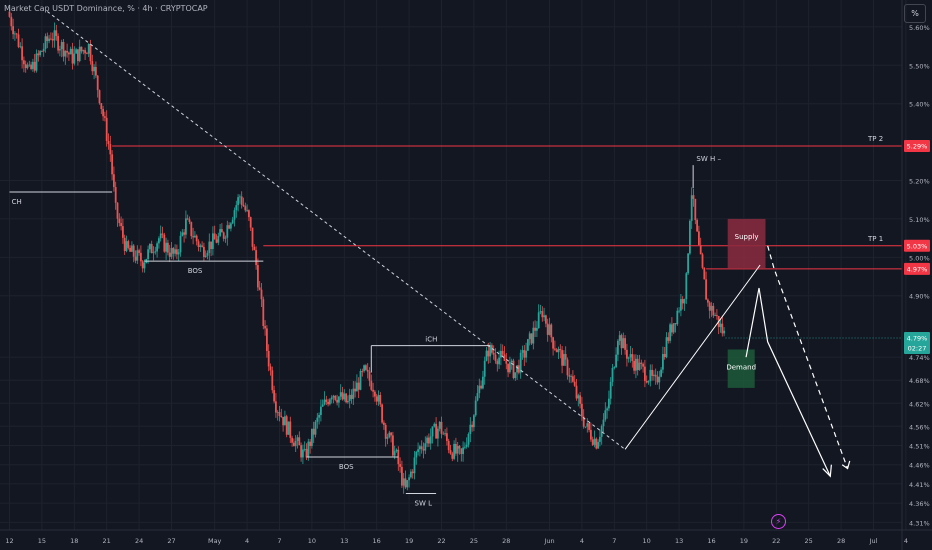 This screenshot has height=550, width=932. Describe the element at coordinates (873, 541) in the screenshot. I see `x-tick-label: Jul` at that location.